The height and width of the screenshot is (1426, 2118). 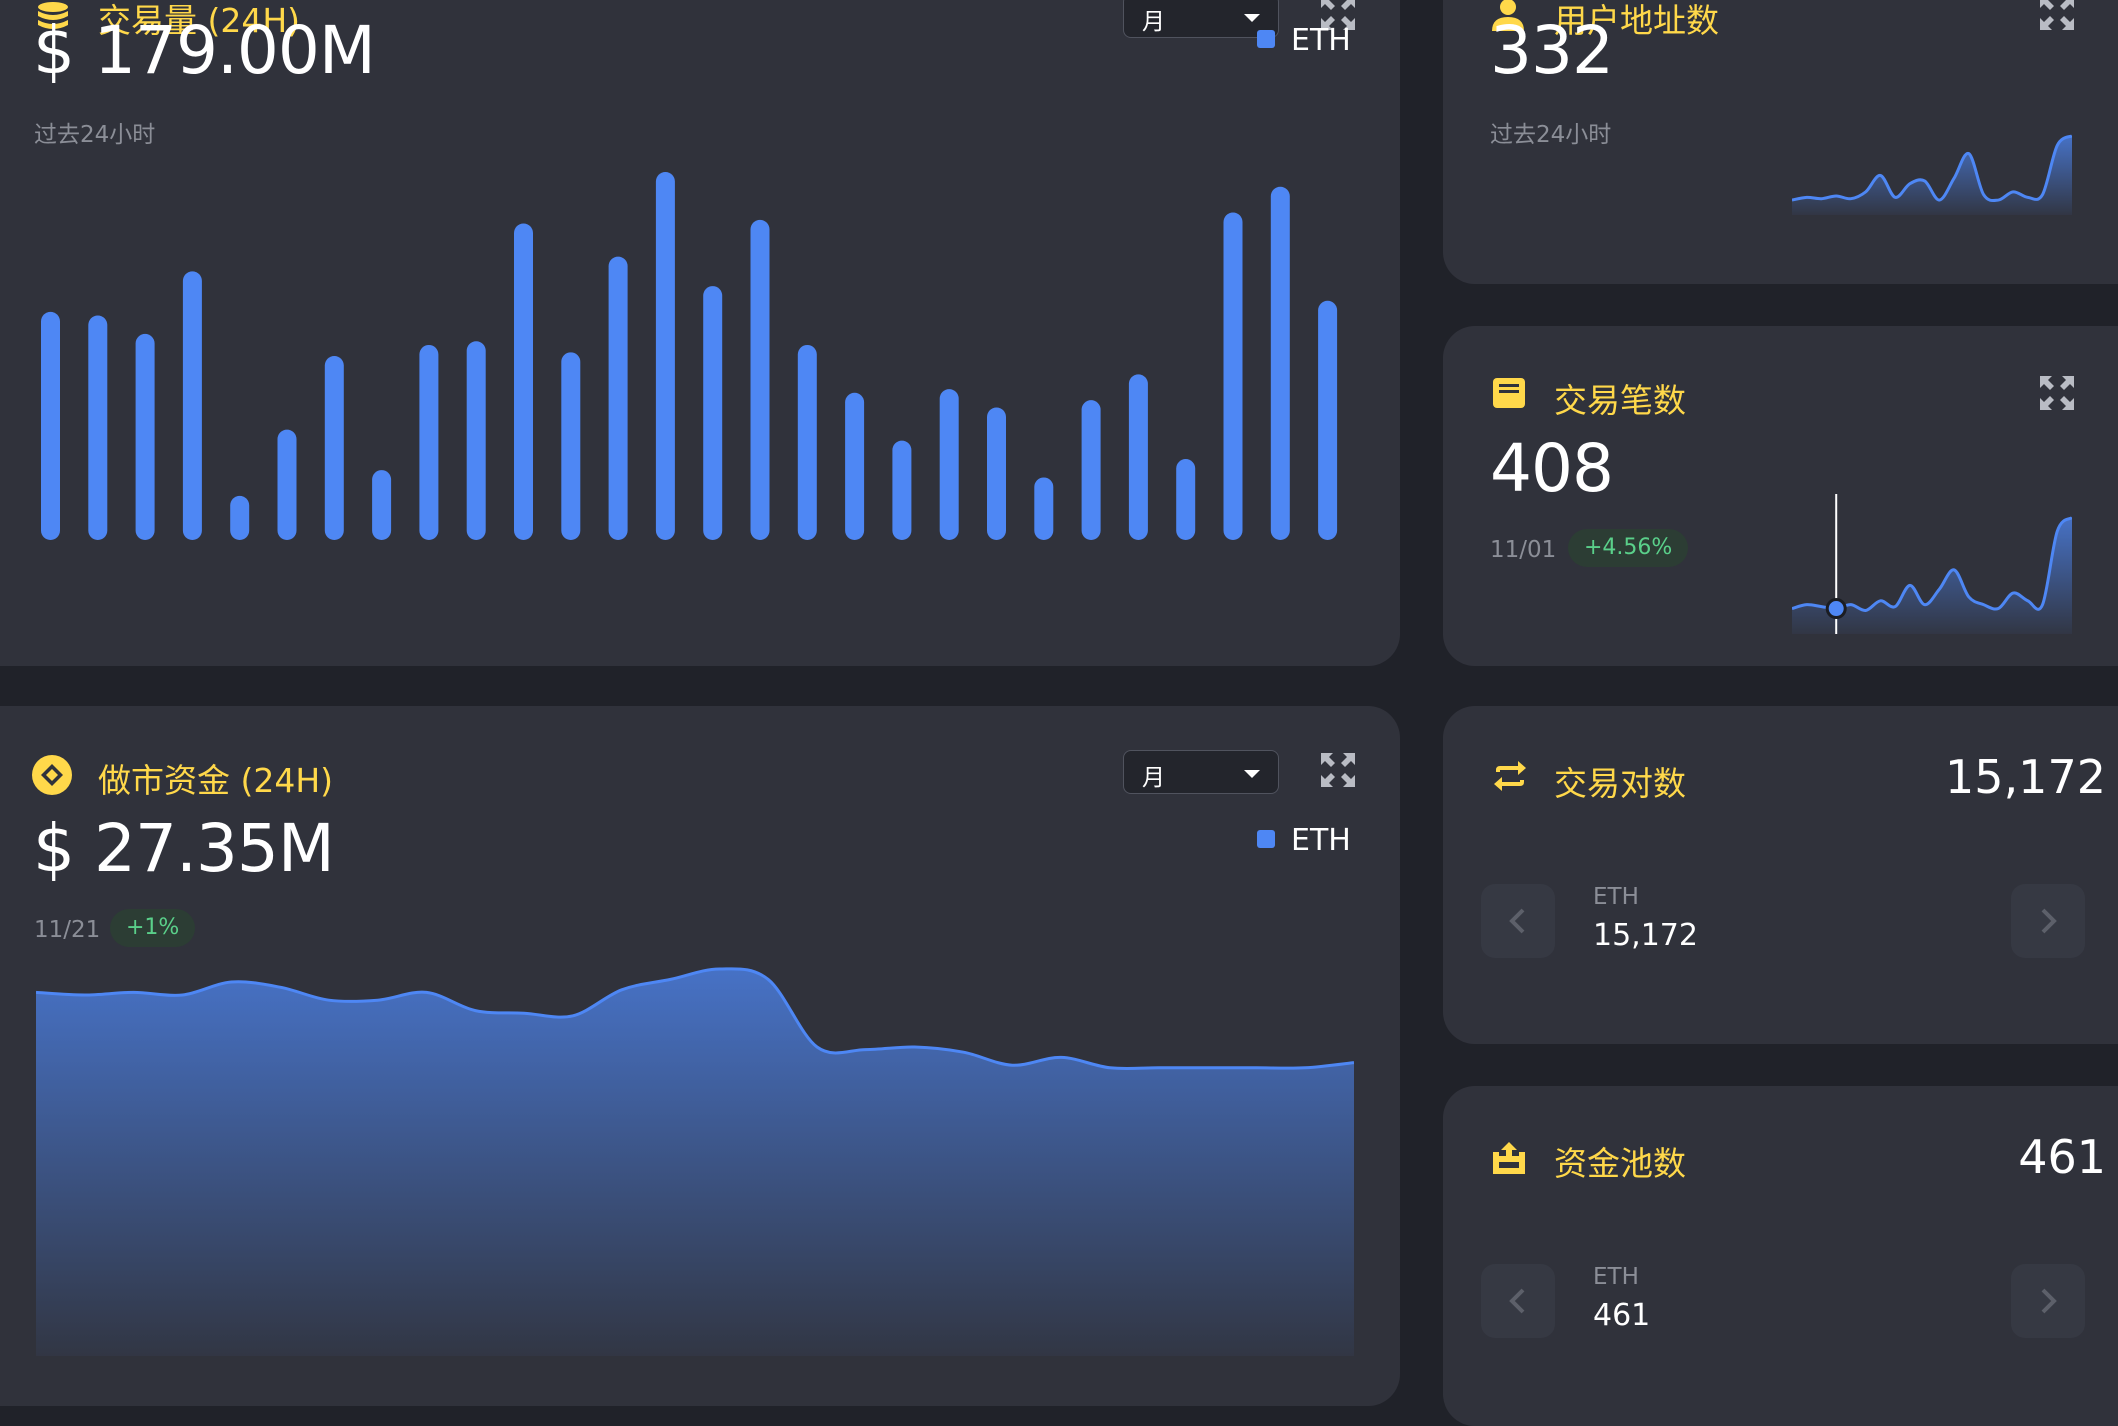 I want to click on liquidity-period-select: 月, so click(x=1201, y=772).